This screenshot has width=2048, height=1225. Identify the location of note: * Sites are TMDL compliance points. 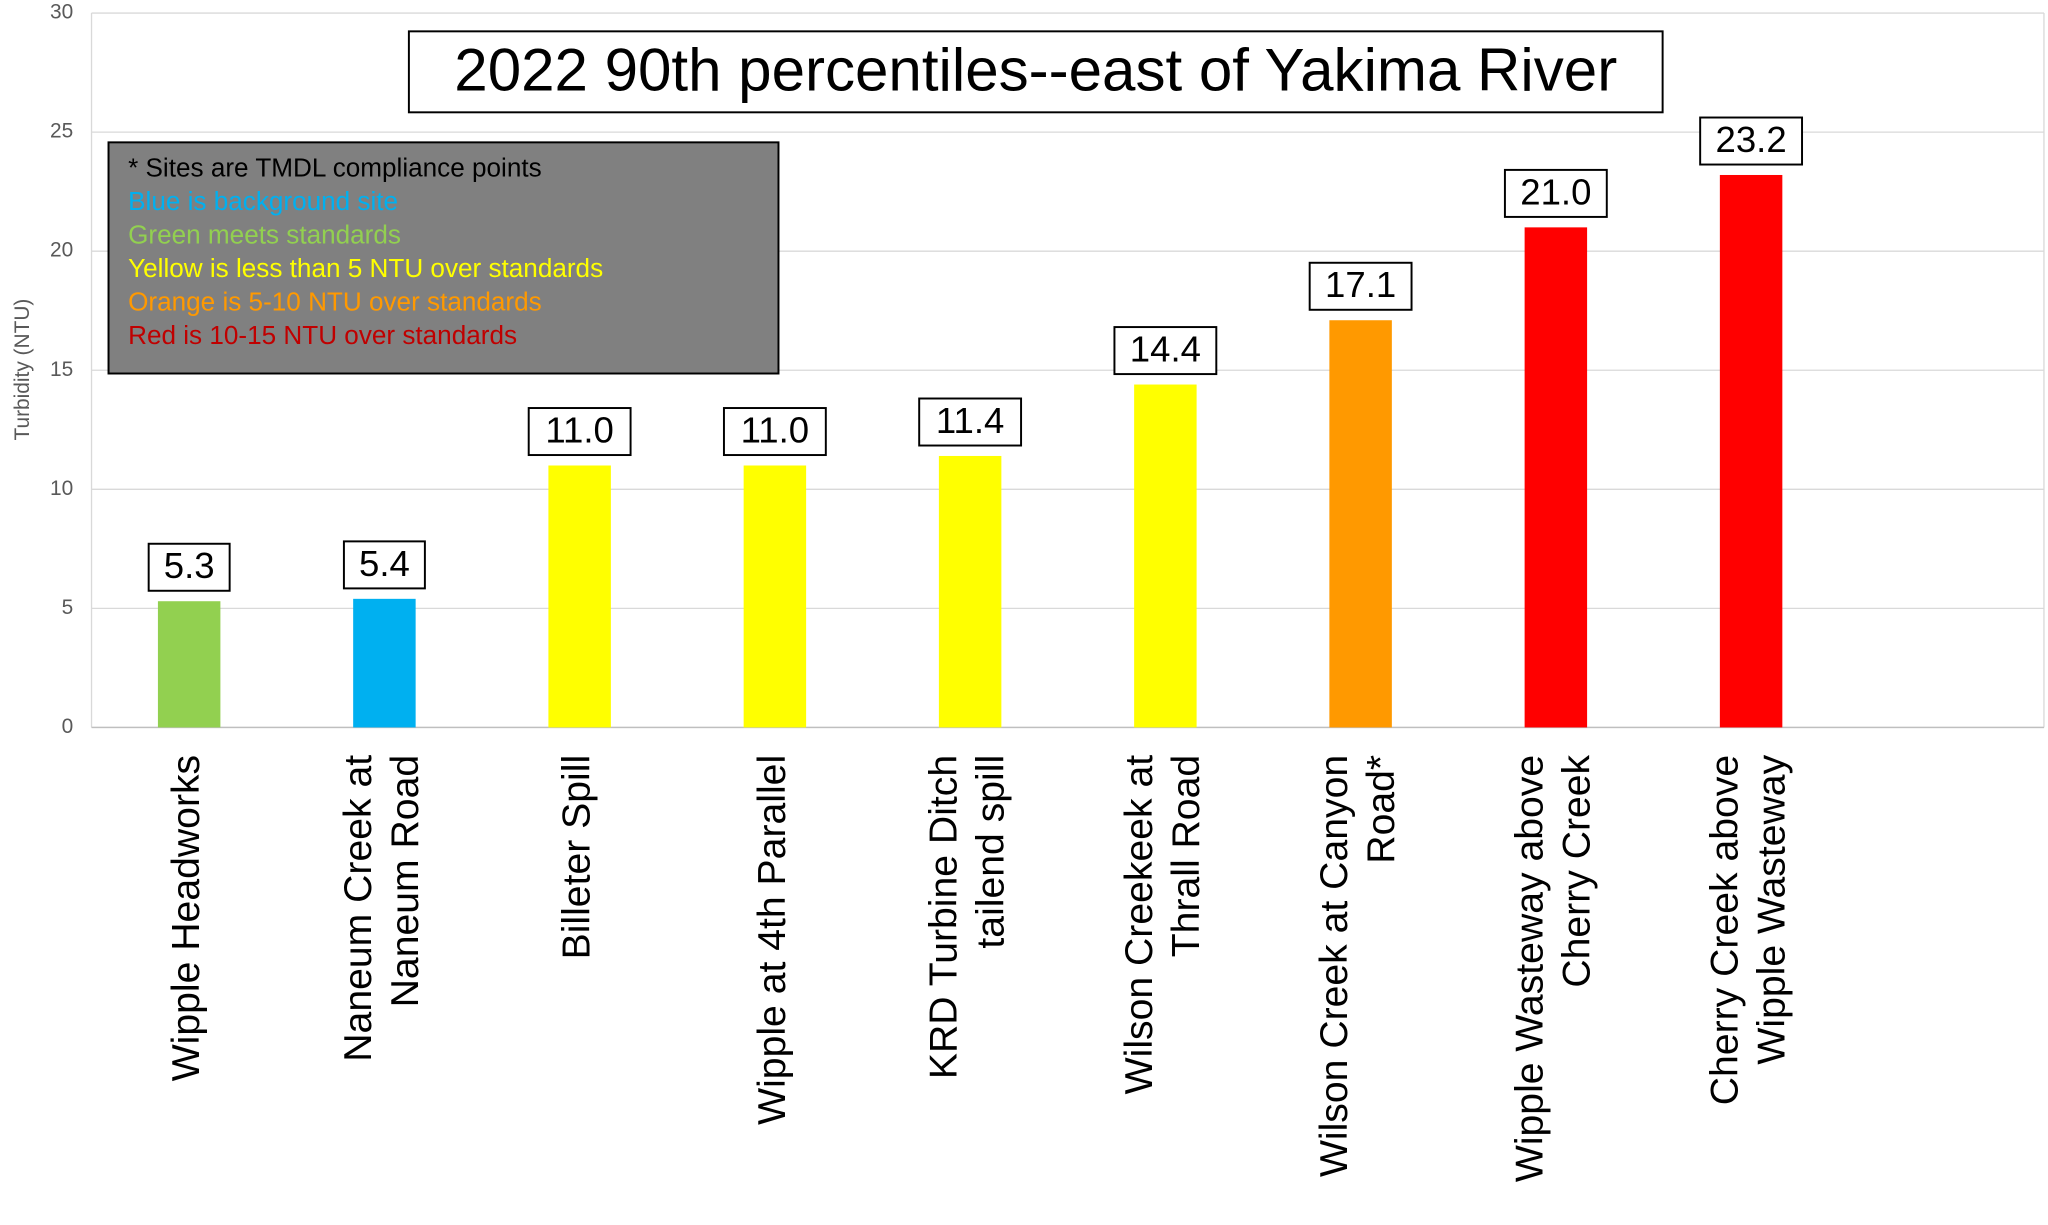
(335, 168).